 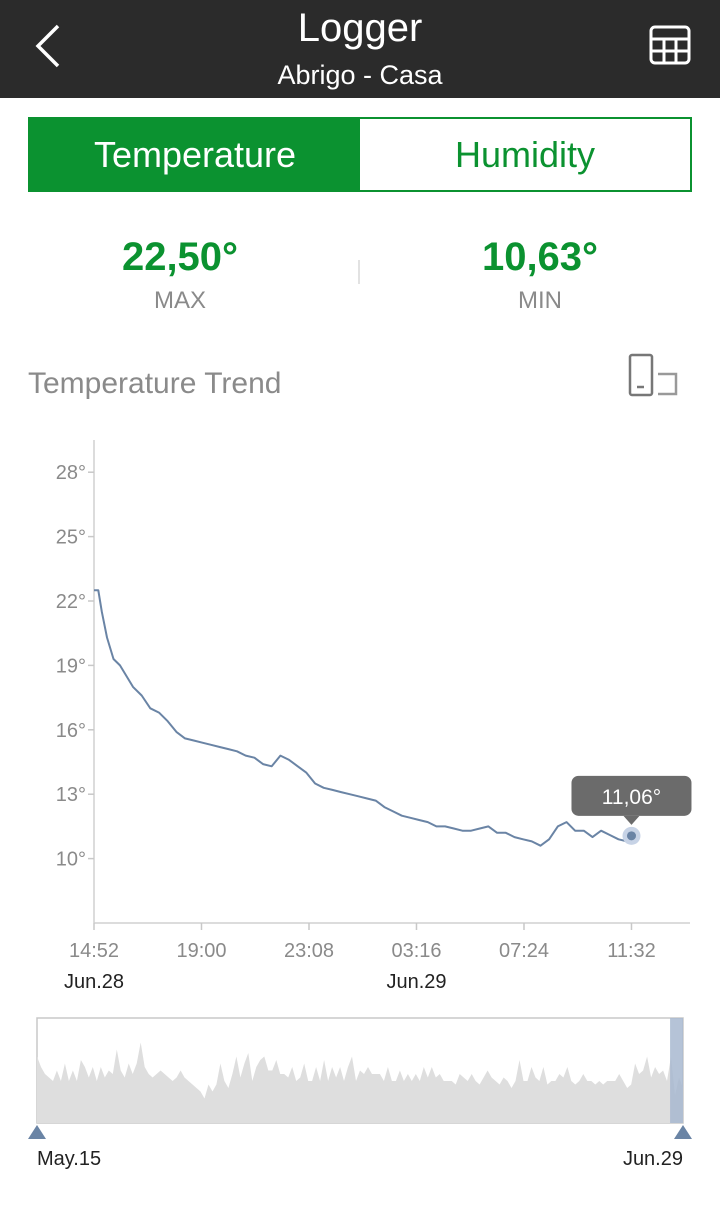 I want to click on min-stat: 10,63° MIN, so click(x=540, y=274).